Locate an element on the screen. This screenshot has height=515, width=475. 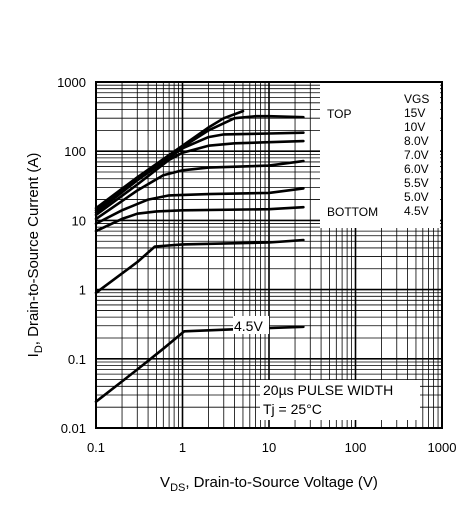
y-axis-title-main: I is located at coordinates (33, 355).